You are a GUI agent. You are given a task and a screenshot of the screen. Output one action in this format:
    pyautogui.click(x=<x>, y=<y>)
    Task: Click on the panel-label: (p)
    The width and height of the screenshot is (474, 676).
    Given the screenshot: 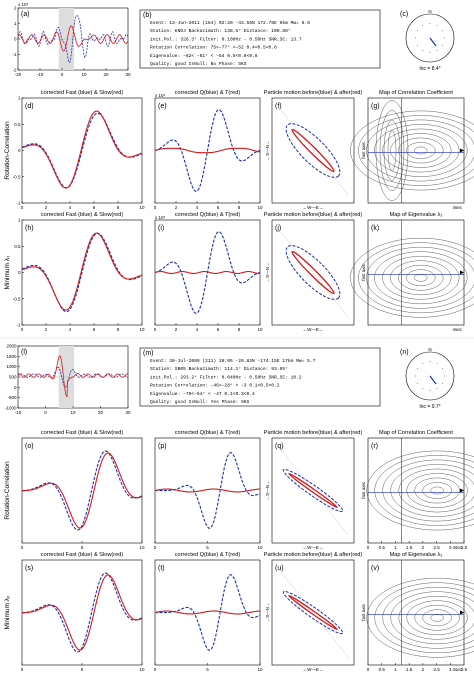 What is the action you would take?
    pyautogui.click(x=162, y=446)
    